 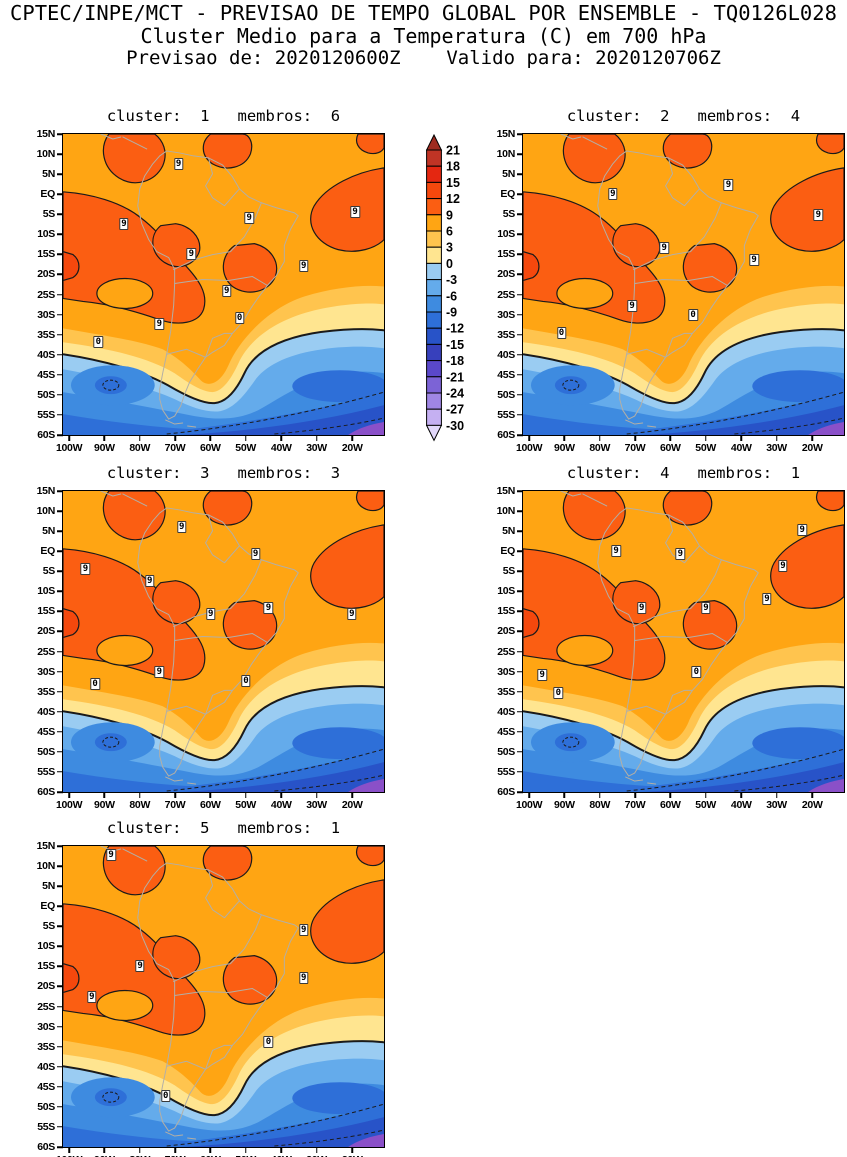 What do you see at coordinates (352, 1155) in the screenshot?
I see `lon-tick-label: 20W` at bounding box center [352, 1155].